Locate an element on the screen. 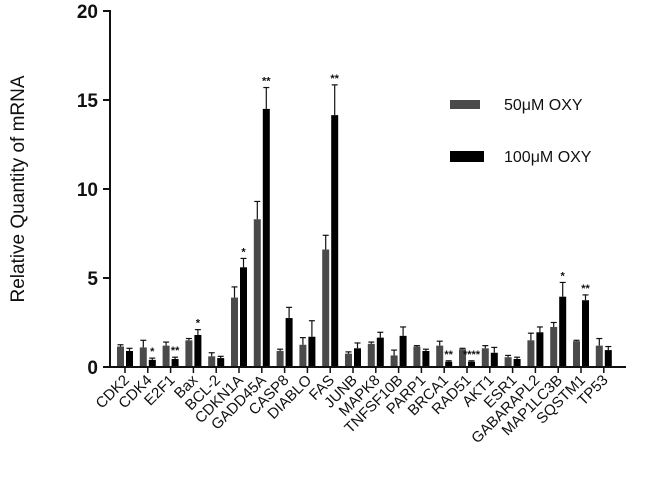  y-axis-label: Relative Quantity of mRNA is located at coordinates (18, 188).